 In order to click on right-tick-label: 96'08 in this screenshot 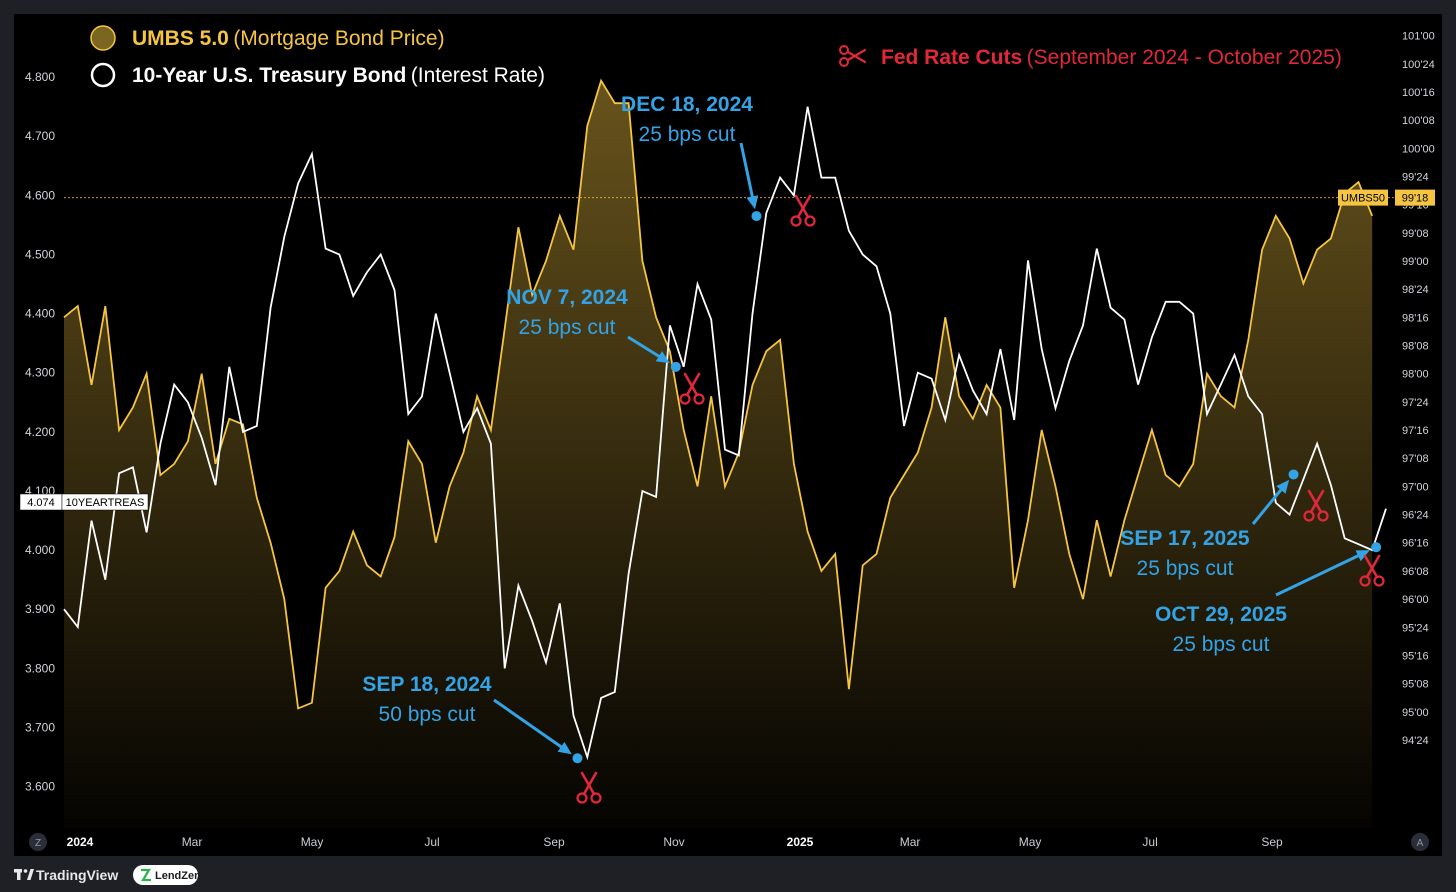, I will do `click(1415, 572)`.